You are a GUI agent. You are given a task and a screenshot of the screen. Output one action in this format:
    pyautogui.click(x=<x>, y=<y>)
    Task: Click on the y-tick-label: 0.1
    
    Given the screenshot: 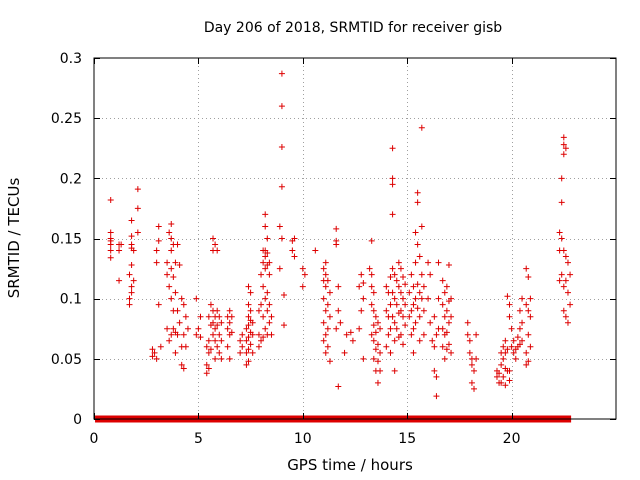 What is the action you would take?
    pyautogui.click(x=71, y=300)
    